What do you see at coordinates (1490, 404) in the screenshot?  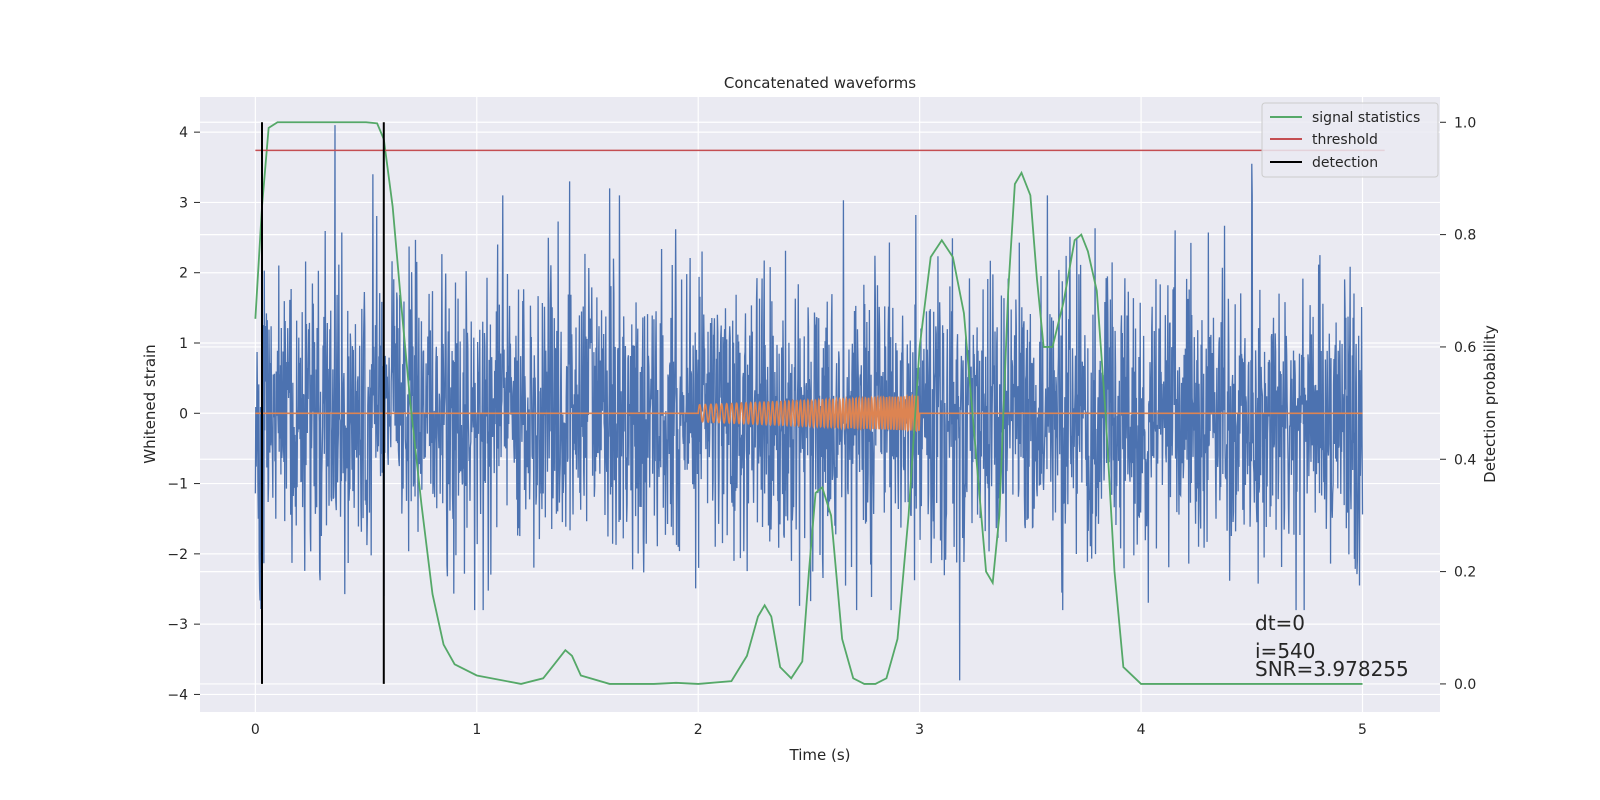 I see `y-right-axis-label: Detection probability` at bounding box center [1490, 404].